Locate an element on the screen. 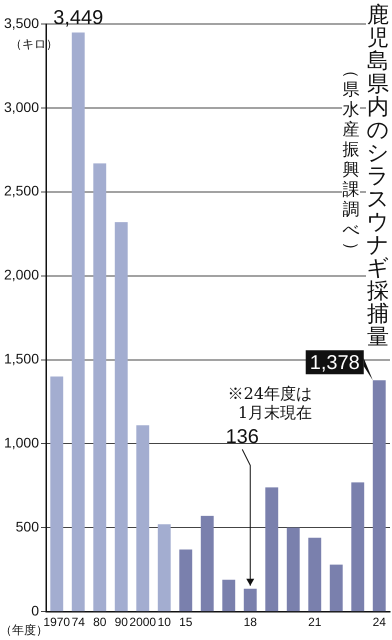 This screenshot has height=640, width=392. data-label: 3,449 is located at coordinates (78, 18).